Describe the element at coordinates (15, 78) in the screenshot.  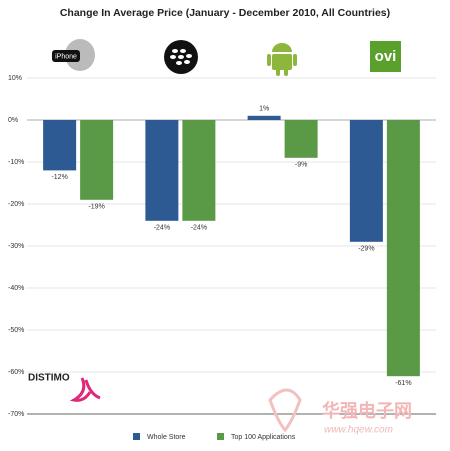
I see `y-tick-label: 10%` at that location.